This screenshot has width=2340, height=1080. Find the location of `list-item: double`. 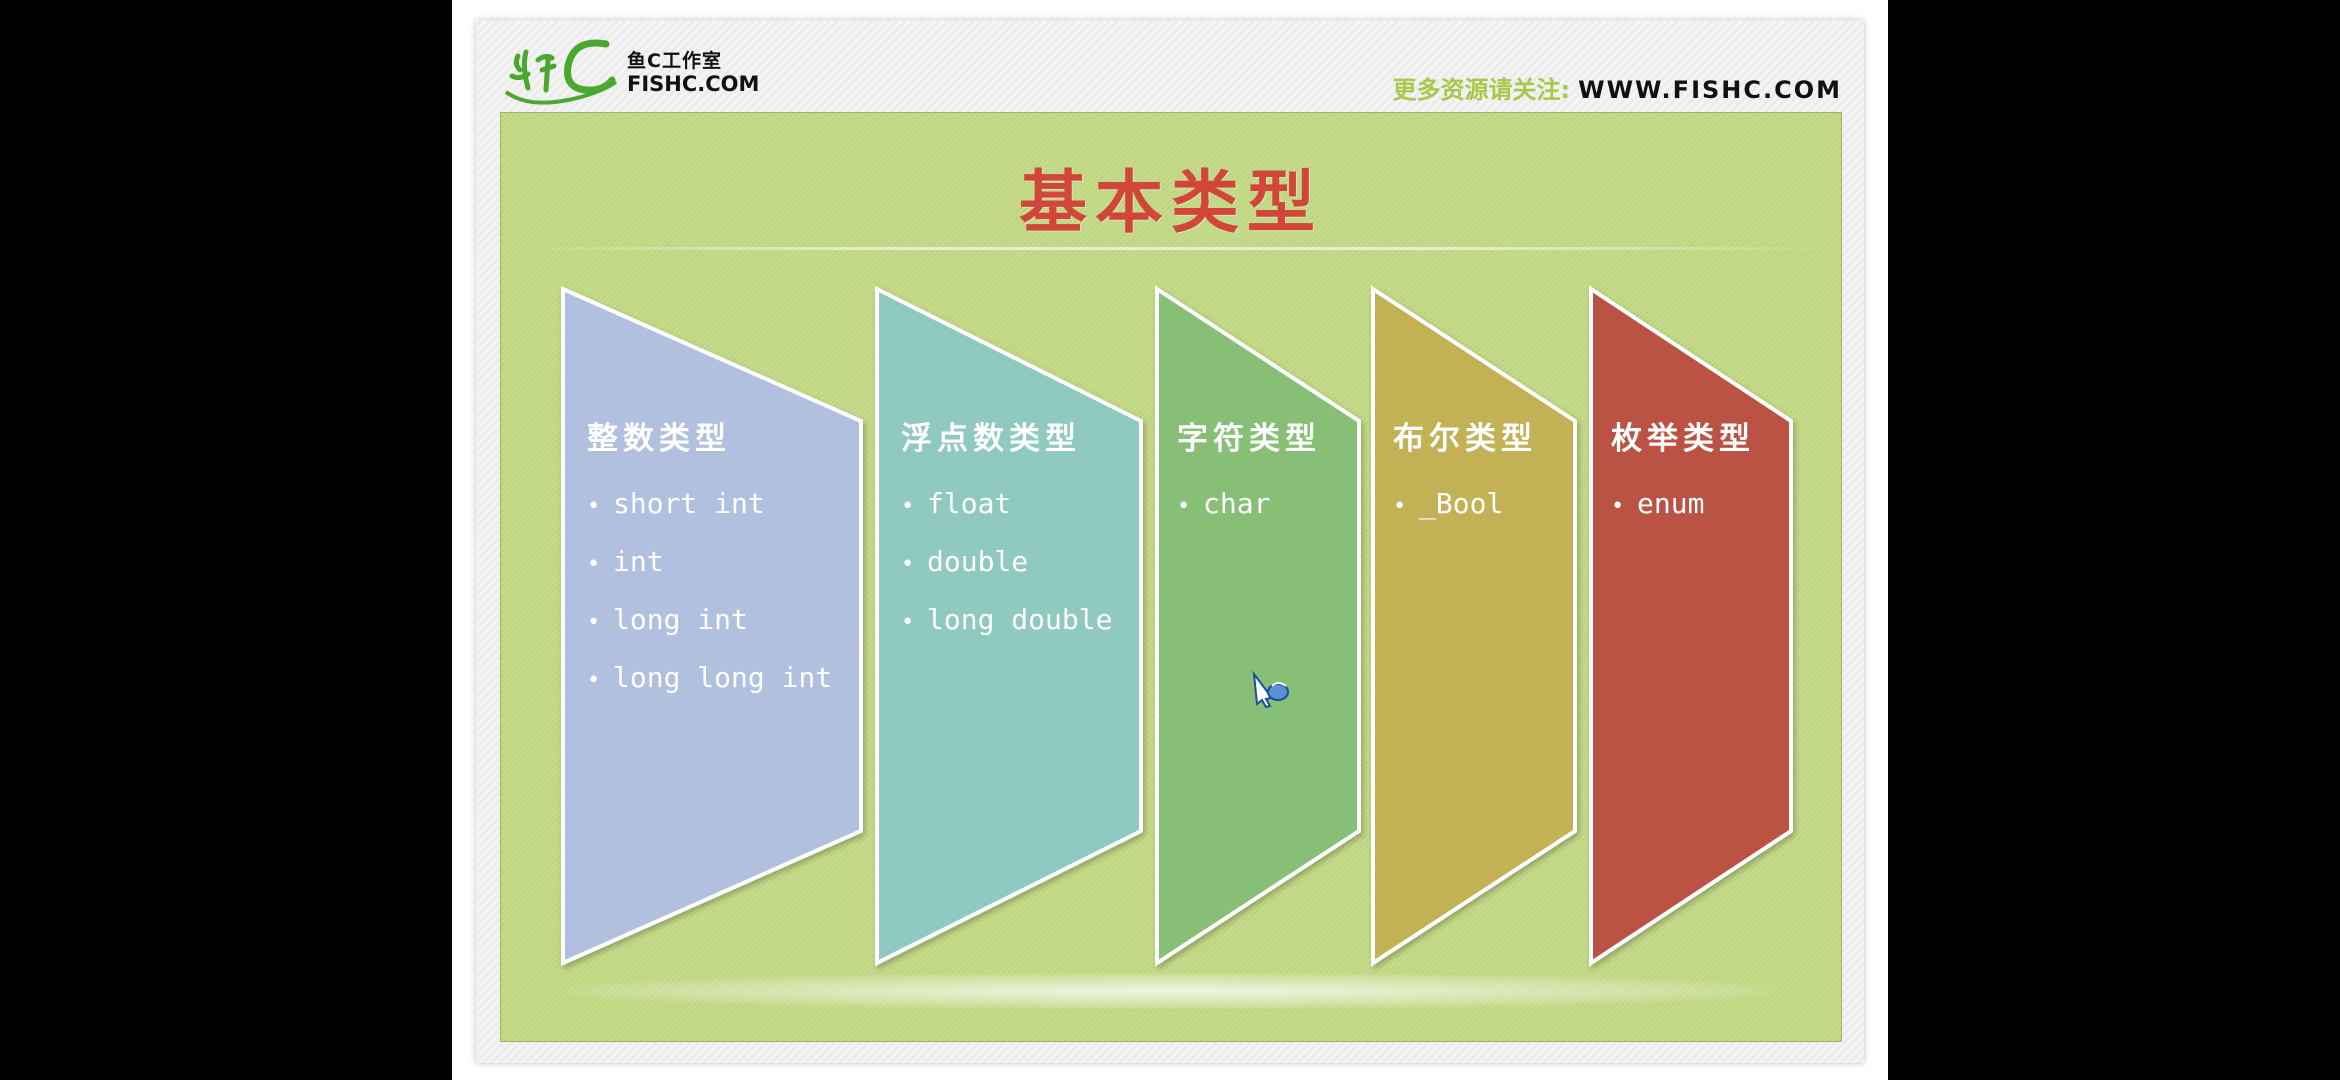

list-item: double is located at coordinates (1006, 571).